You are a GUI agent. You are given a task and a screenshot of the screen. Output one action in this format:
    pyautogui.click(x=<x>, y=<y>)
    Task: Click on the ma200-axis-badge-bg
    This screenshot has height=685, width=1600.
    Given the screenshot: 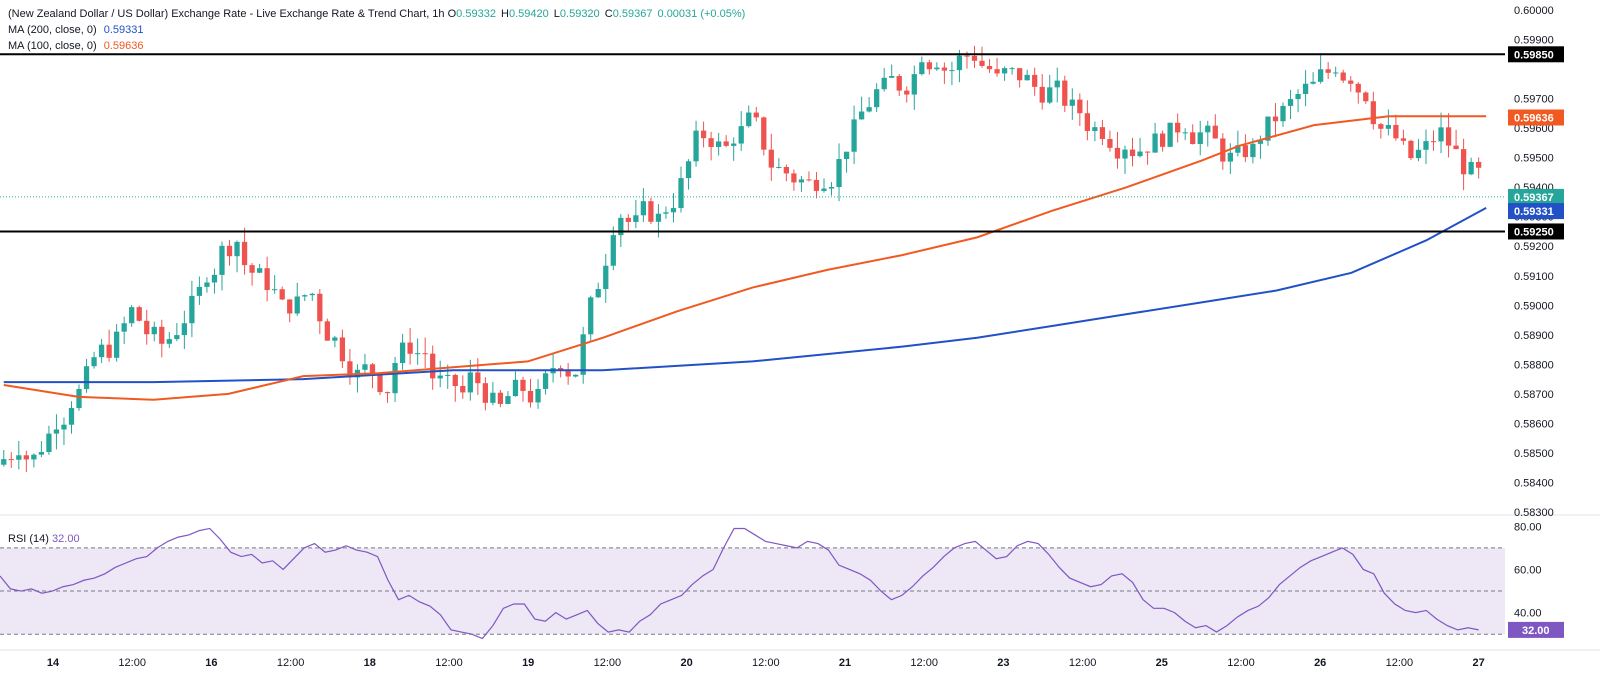 What is the action you would take?
    pyautogui.click(x=1536, y=211)
    